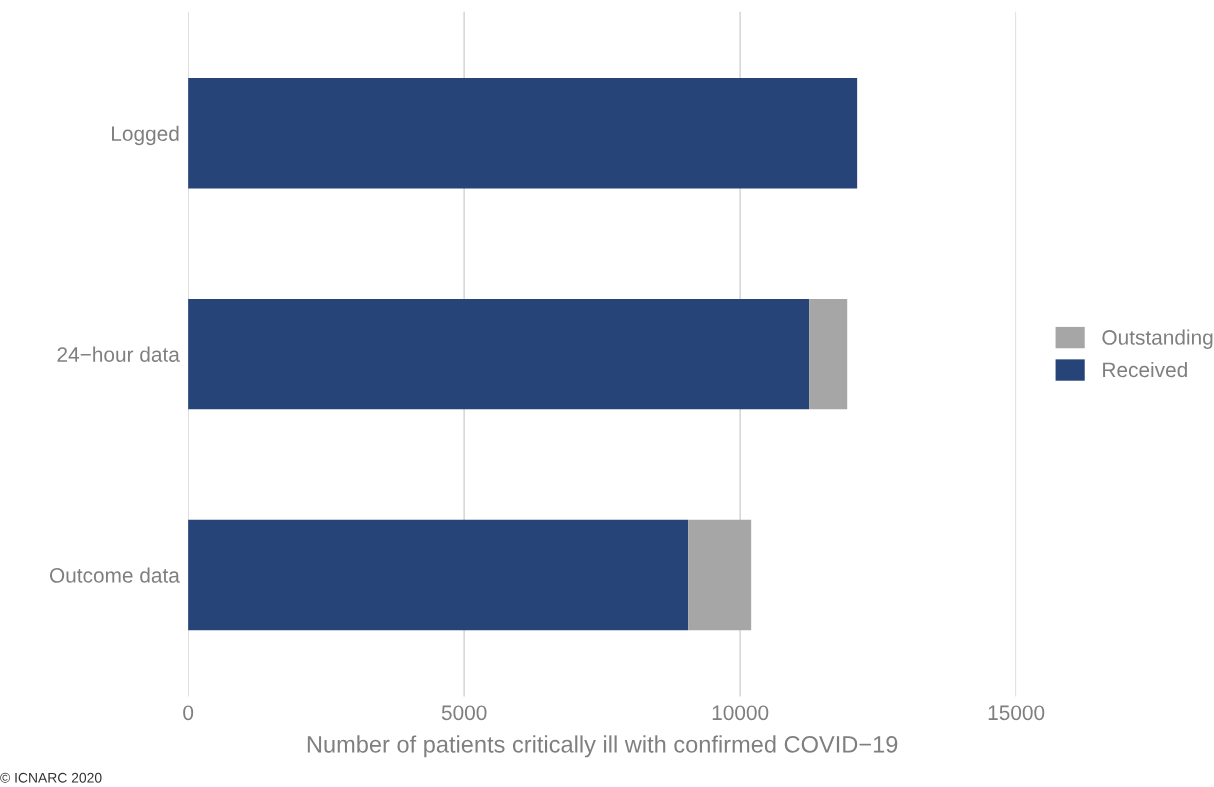 The height and width of the screenshot is (787, 1214). What do you see at coordinates (51, 777) in the screenshot?
I see `text: © ICNARC 2020` at bounding box center [51, 777].